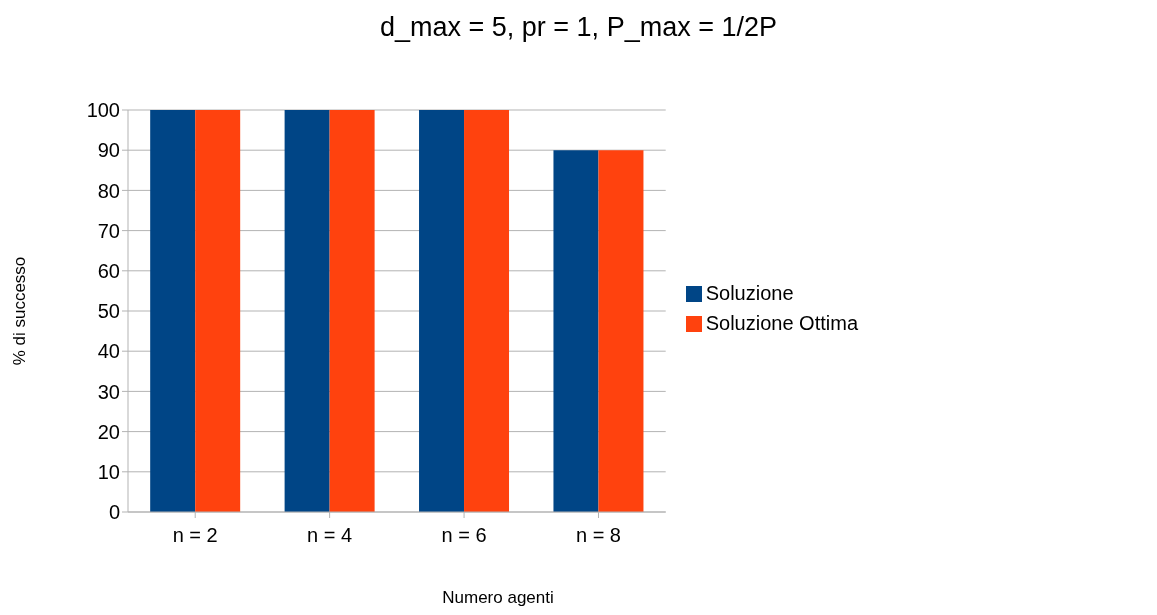  Describe the element at coordinates (330, 535) in the screenshot. I see `x-tick-label: n = 4` at that location.